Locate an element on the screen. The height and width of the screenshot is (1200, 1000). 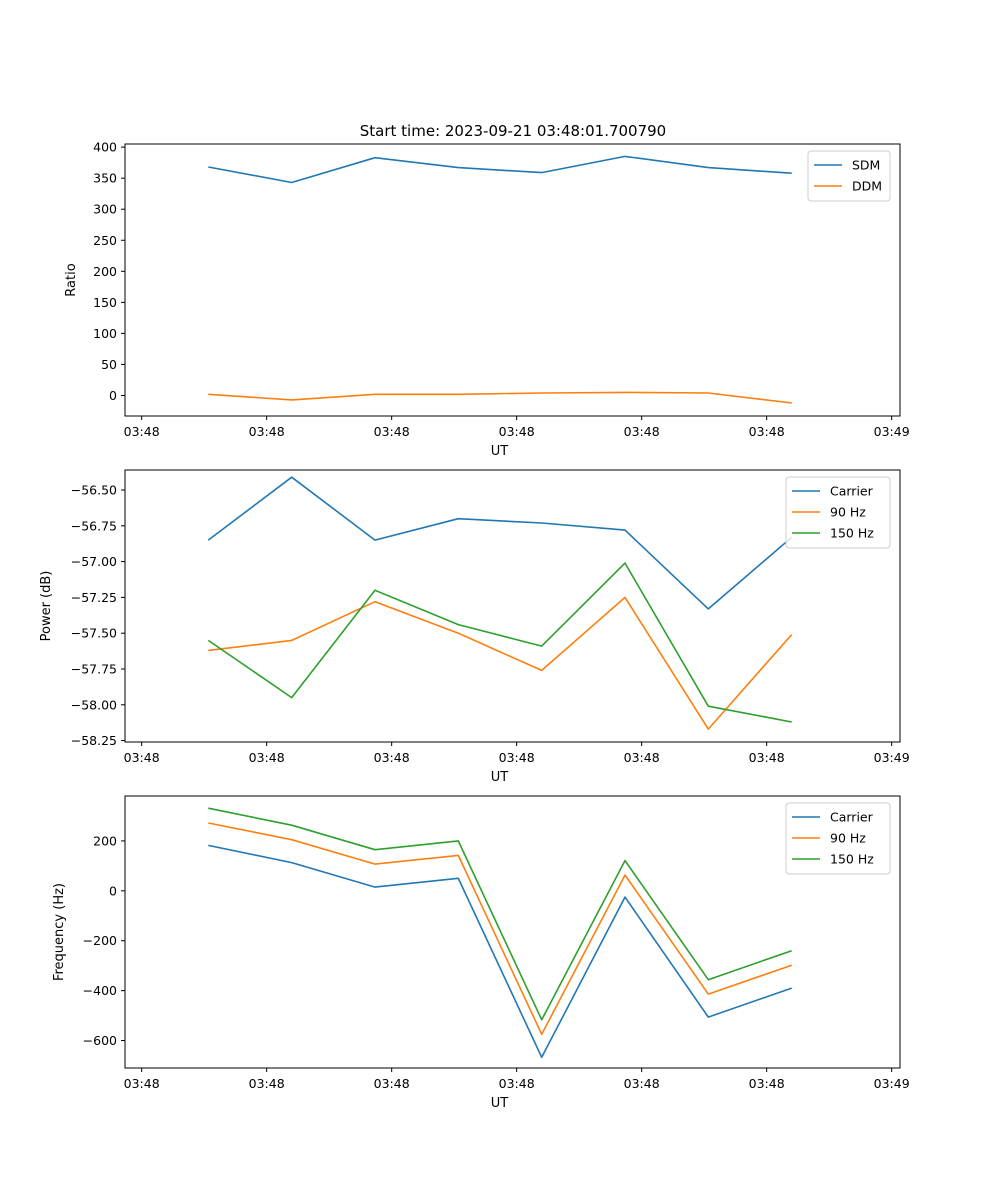
y-tick-label: 150 is located at coordinates (105, 302).